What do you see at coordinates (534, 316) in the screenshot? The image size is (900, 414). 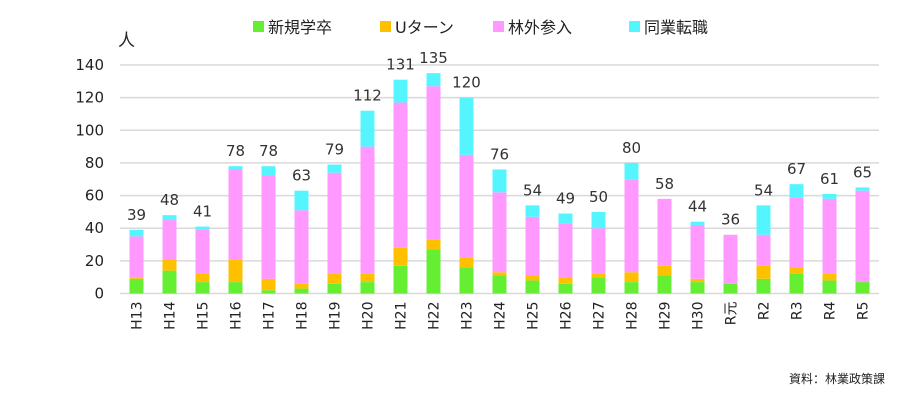 I see `x-tick-label: H25` at bounding box center [534, 316].